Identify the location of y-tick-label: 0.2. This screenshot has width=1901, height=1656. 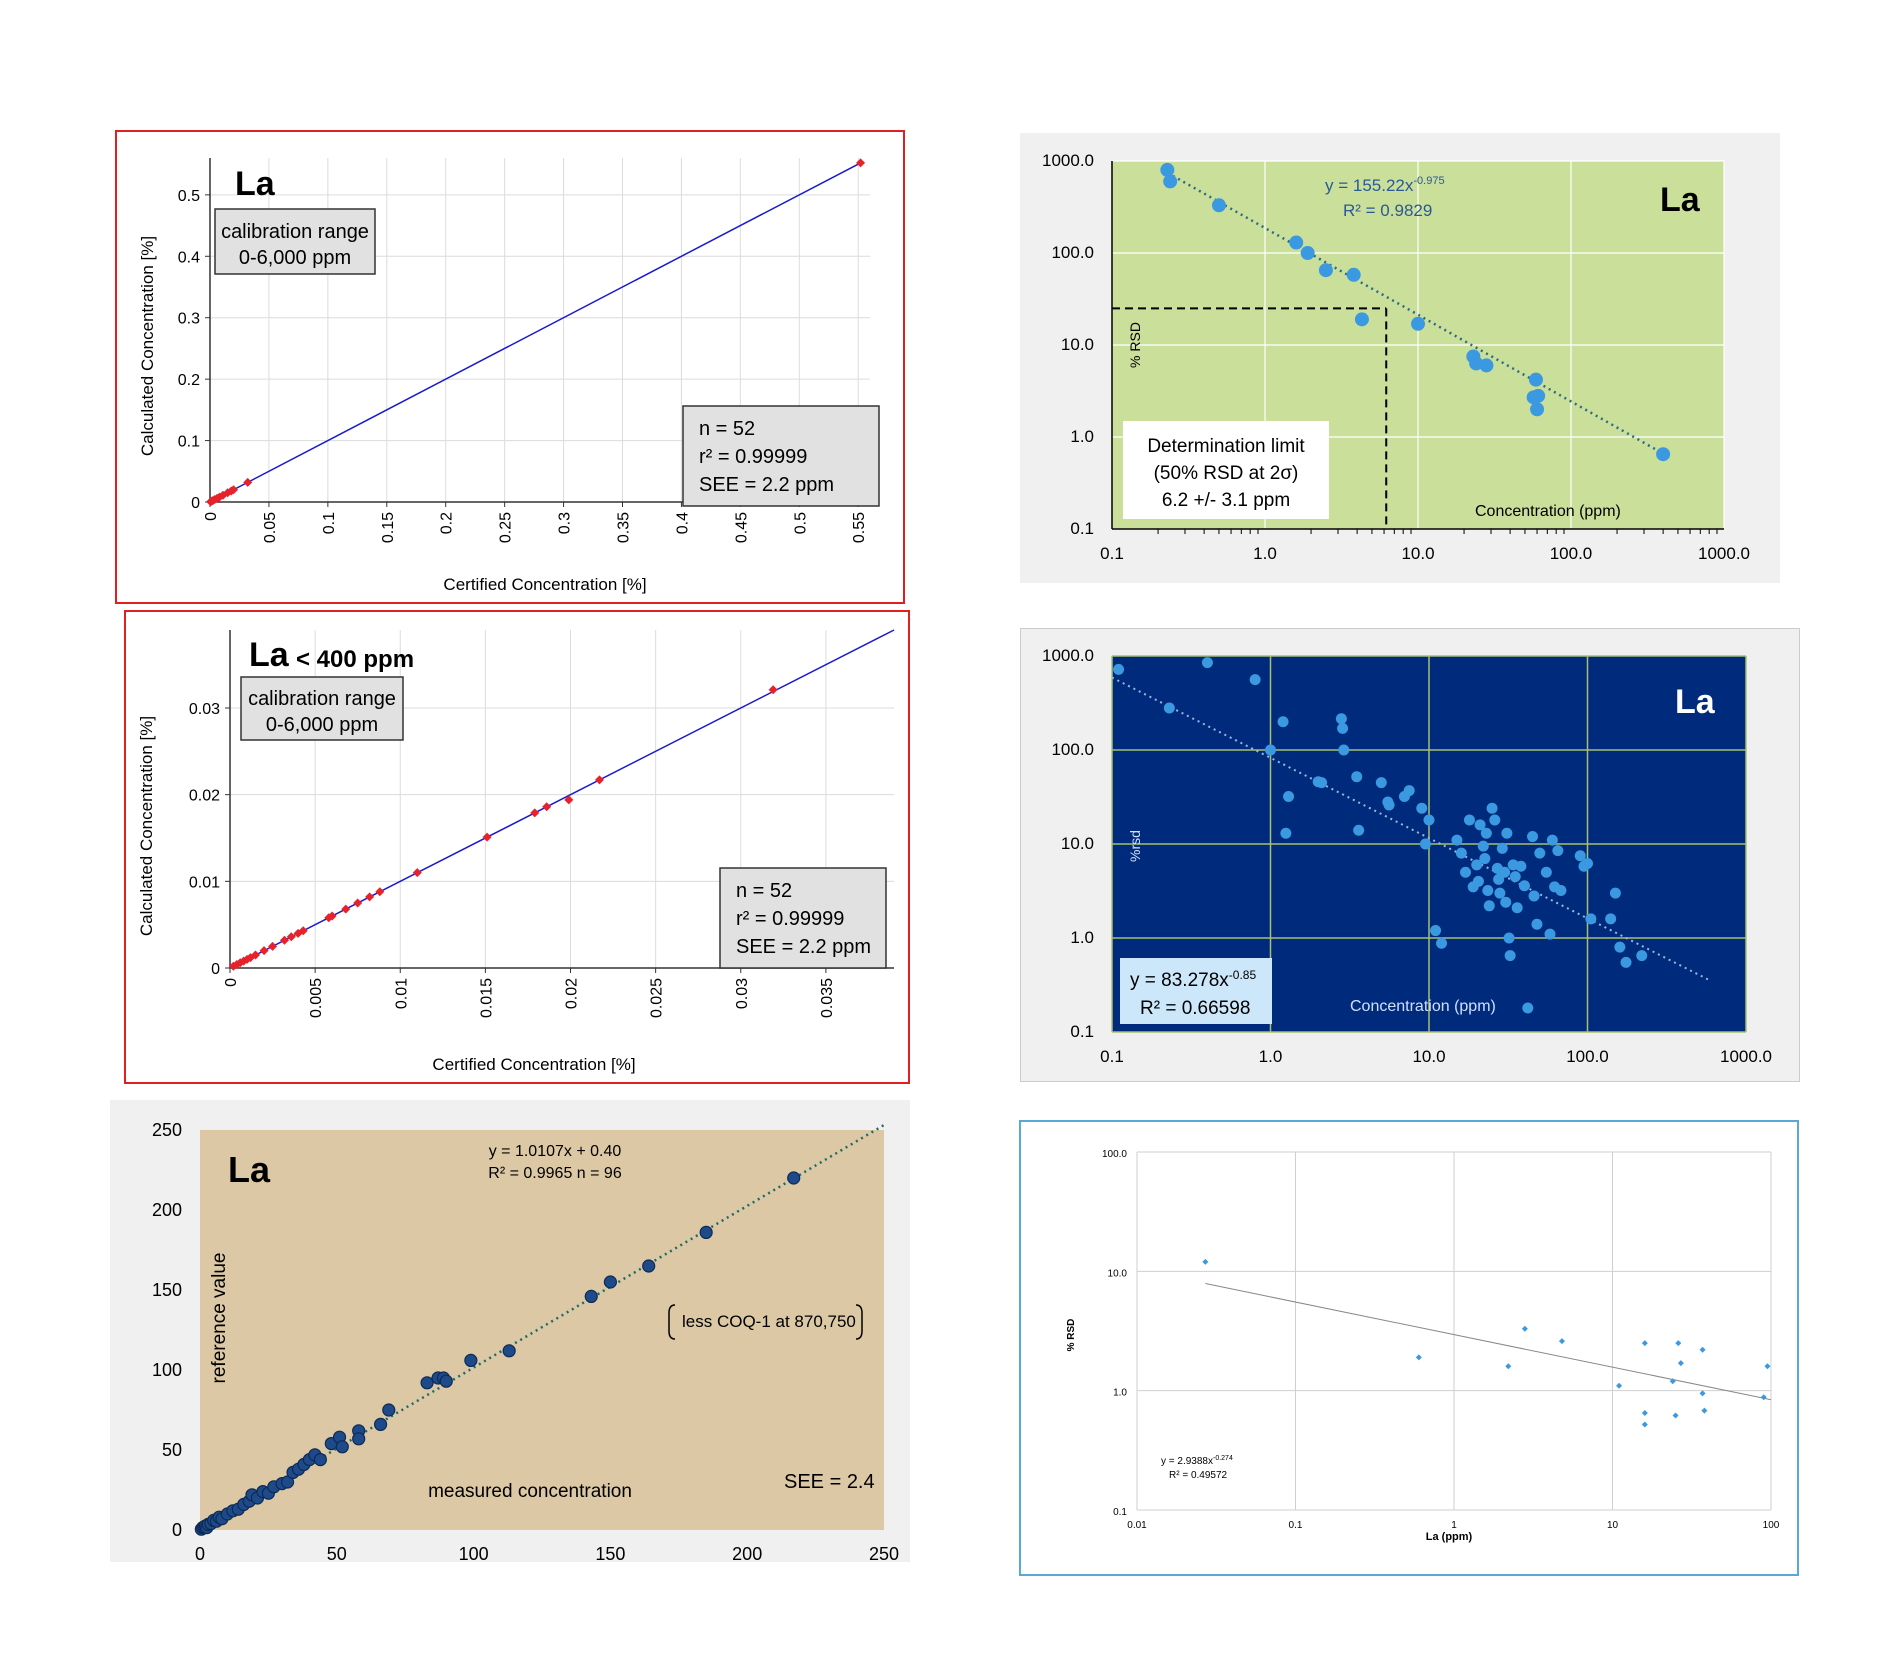
(189, 380).